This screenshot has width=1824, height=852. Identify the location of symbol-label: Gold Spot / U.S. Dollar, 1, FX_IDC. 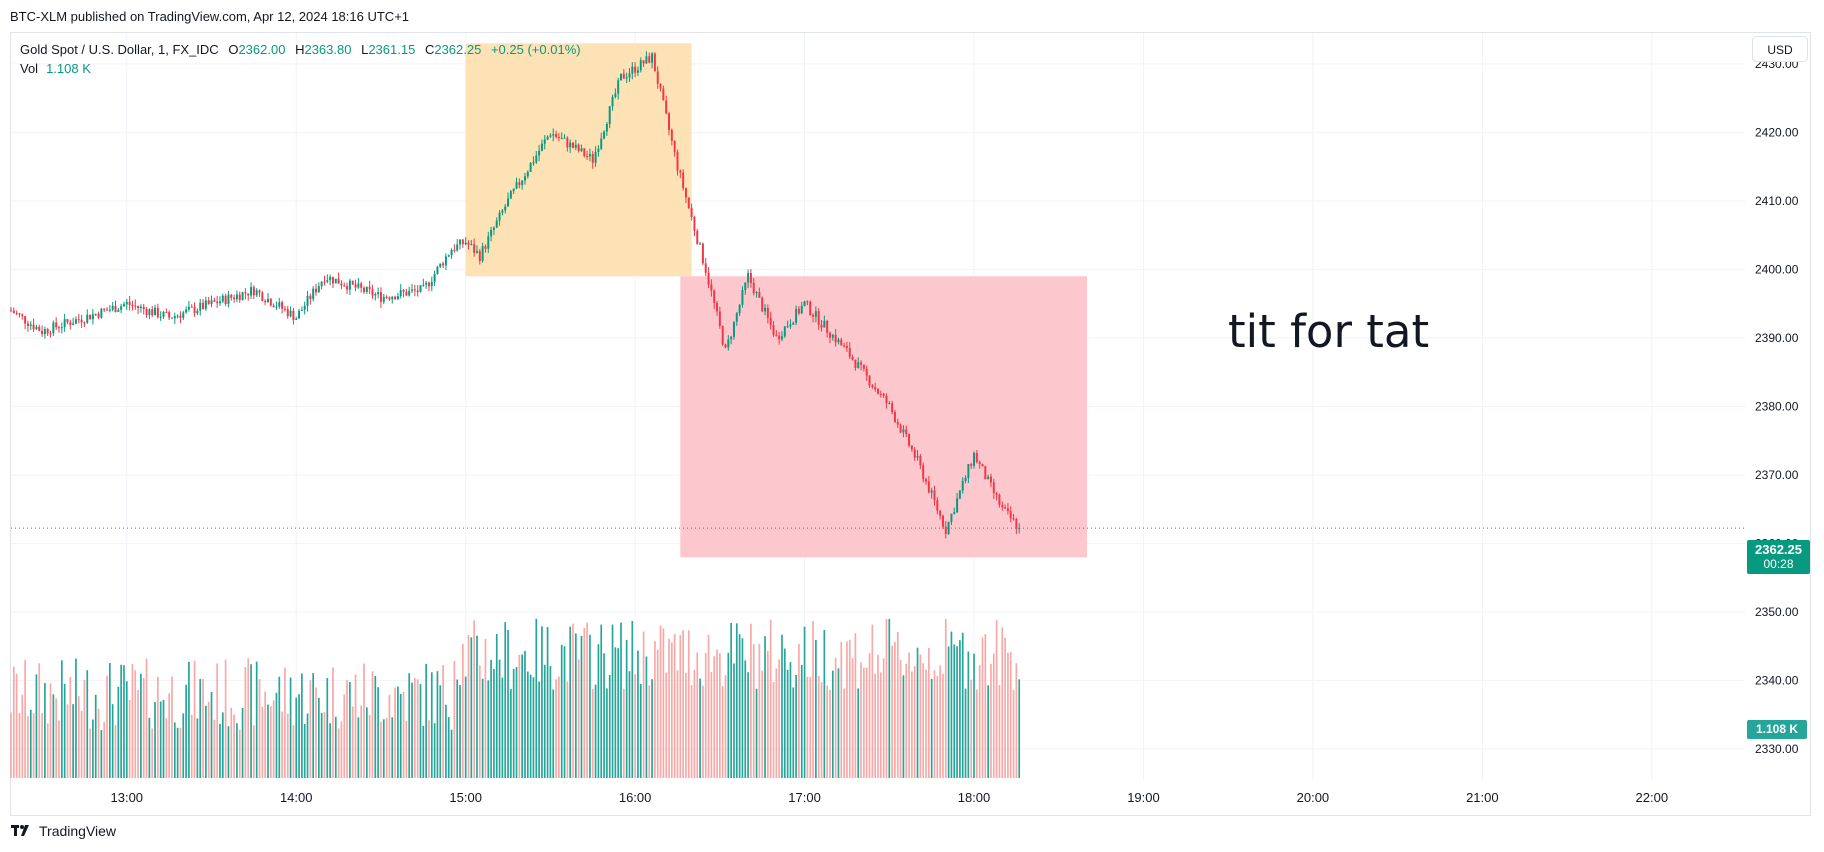
(119, 49).